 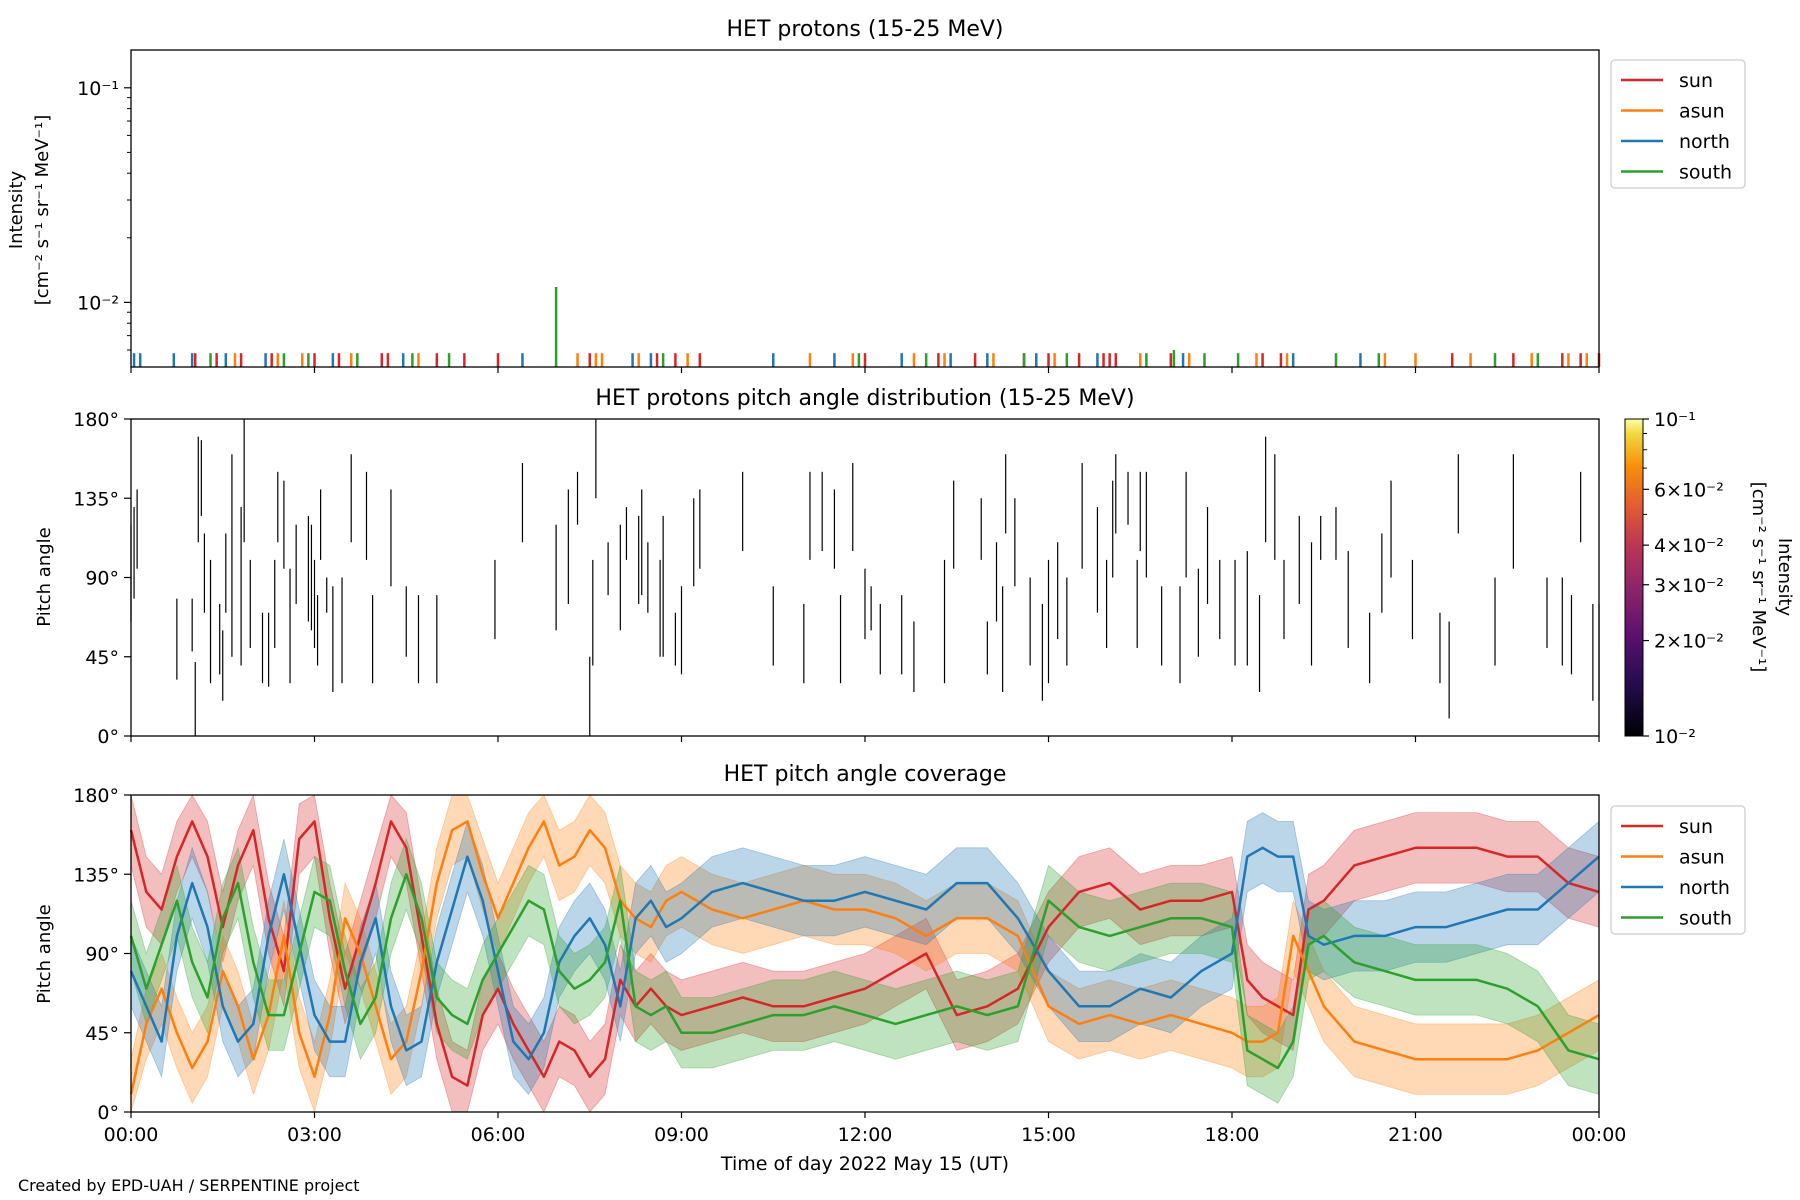 What do you see at coordinates (1675, 737) in the screenshot?
I see `colorbar-tick-label: 10⁻²` at bounding box center [1675, 737].